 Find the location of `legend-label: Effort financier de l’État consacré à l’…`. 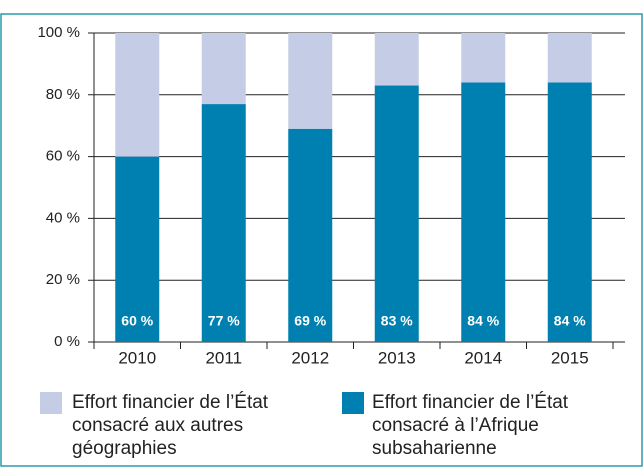

legend-label: Effort financier de l’État consacré à l’… is located at coordinates (470, 425).